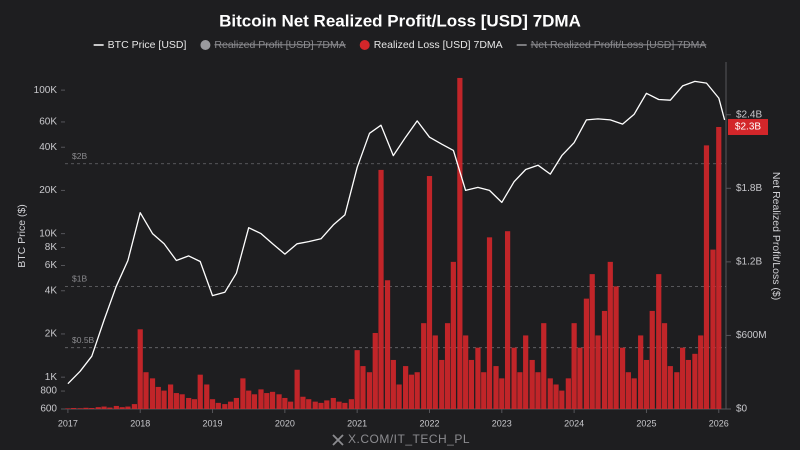 The width and height of the screenshot is (800, 450). I want to click on y-tick-label: 8K, so click(51, 247).